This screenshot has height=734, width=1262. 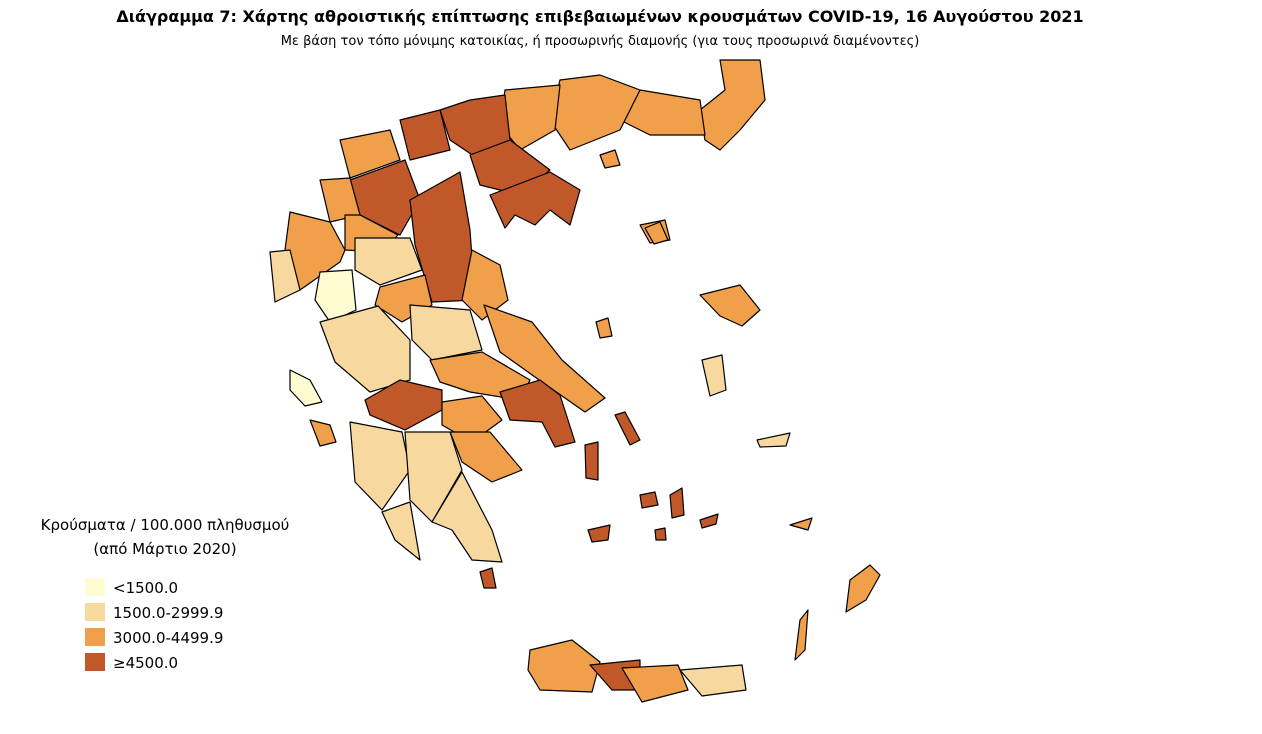 I want to click on legend-label: 3000.0-4499.9, so click(x=168, y=638).